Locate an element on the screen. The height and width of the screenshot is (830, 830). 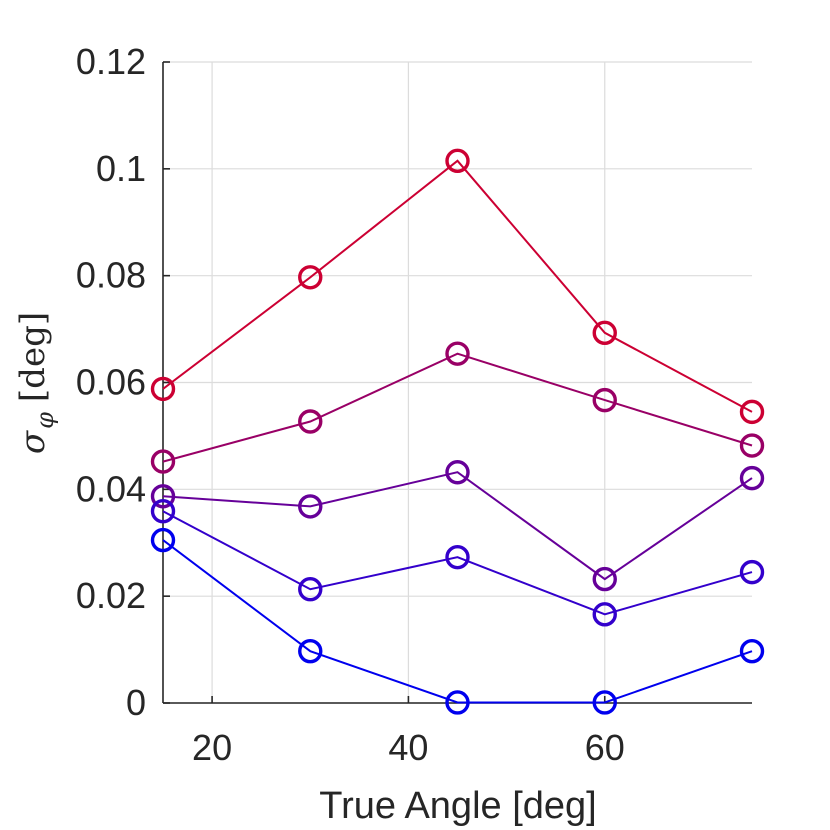
y-tick-label: 0.02 is located at coordinates (111, 595).